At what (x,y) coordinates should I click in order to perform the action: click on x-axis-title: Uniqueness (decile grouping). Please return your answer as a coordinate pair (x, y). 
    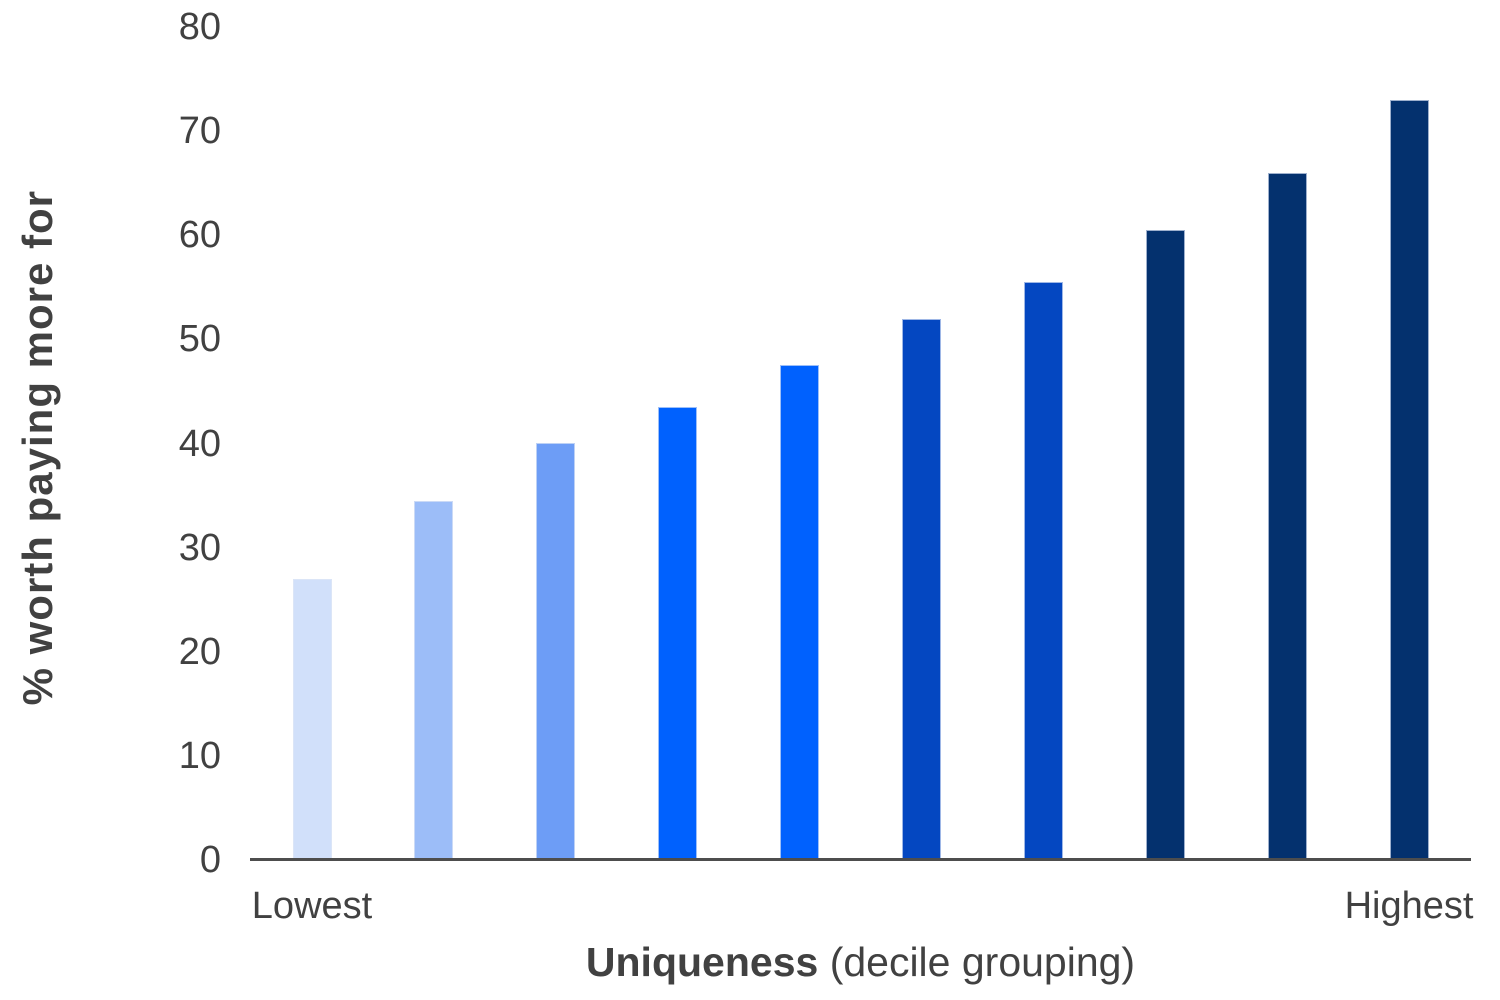
    Looking at the image, I should click on (860, 962).